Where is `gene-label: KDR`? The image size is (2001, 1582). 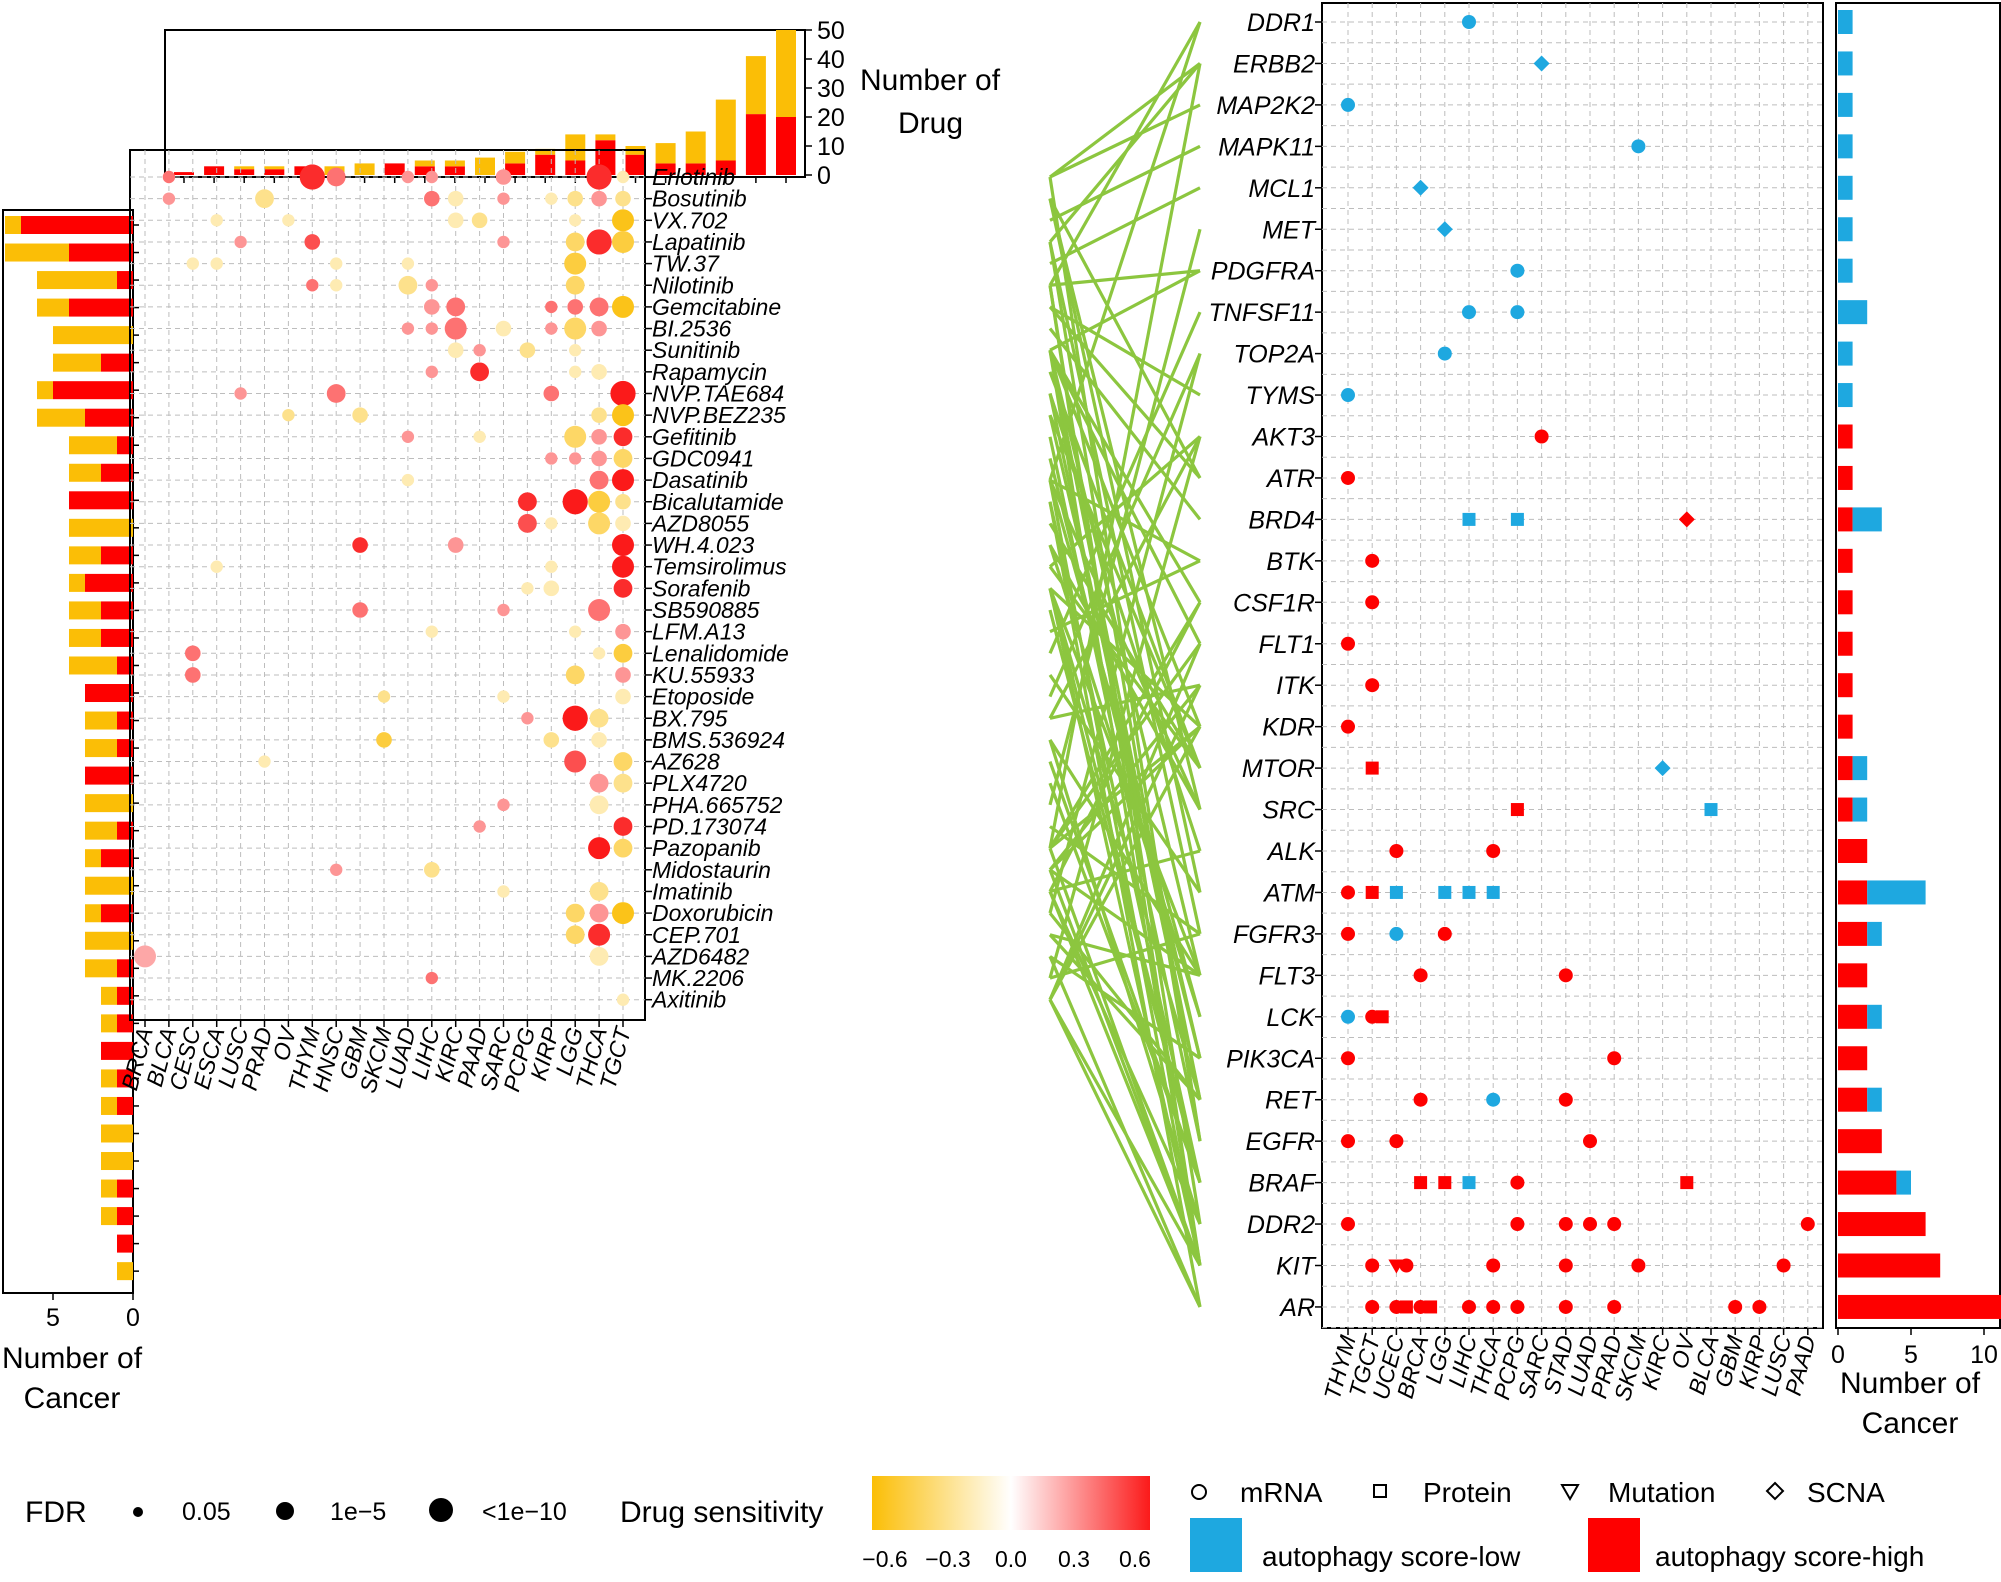 gene-label: KDR is located at coordinates (1288, 728).